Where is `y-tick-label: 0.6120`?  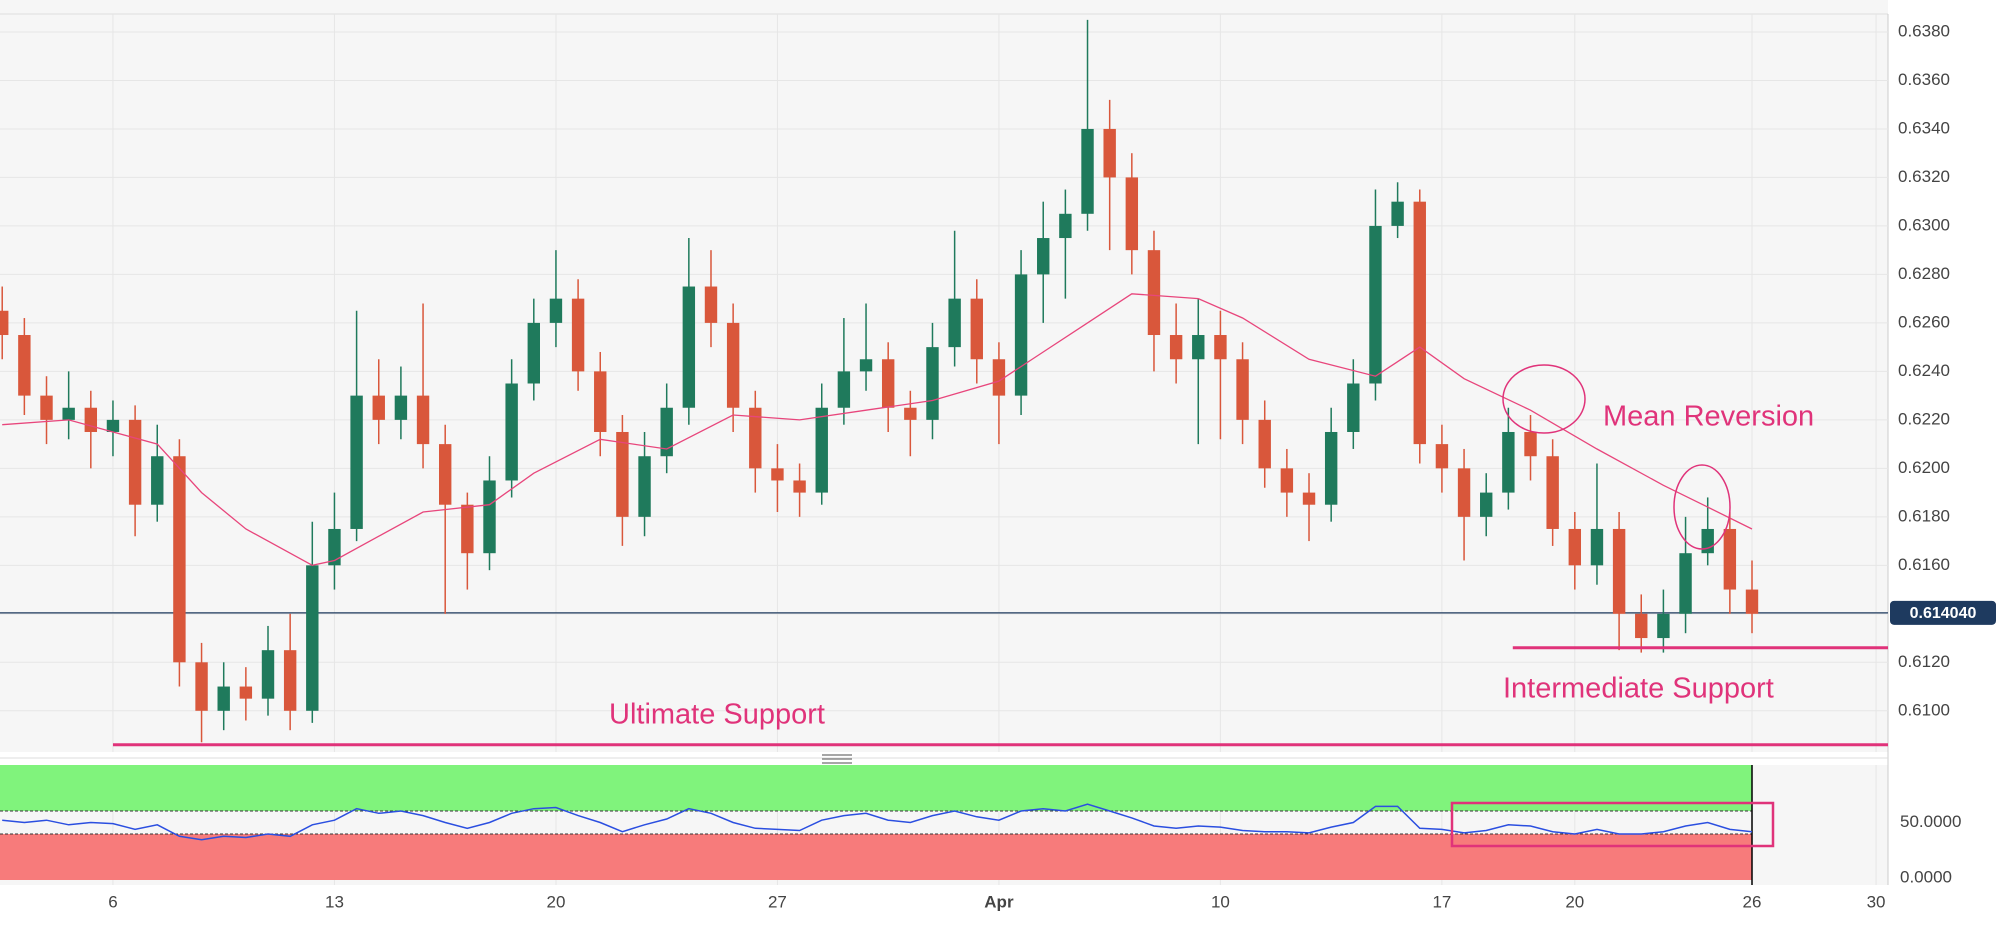
y-tick-label: 0.6120 is located at coordinates (1924, 661).